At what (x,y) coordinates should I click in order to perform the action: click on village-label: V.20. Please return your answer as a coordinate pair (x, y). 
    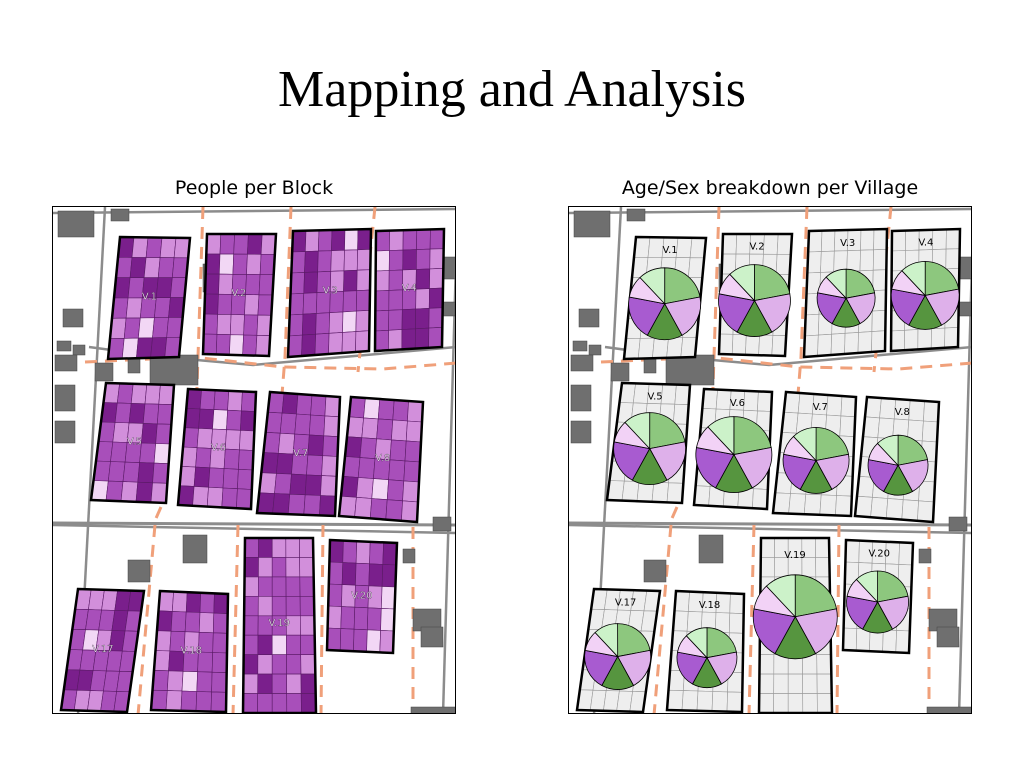
    Looking at the image, I should click on (878, 553).